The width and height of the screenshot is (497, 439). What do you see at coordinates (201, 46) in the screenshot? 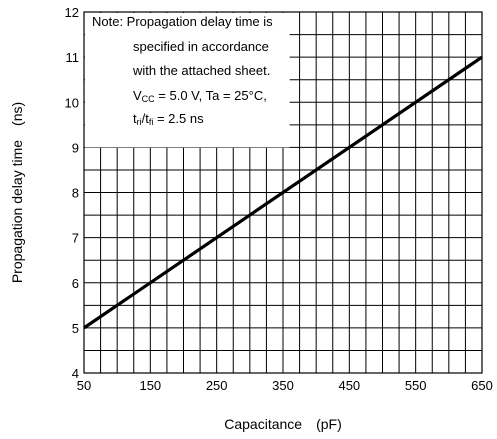
I see `note-line-2: specified in accordance` at bounding box center [201, 46].